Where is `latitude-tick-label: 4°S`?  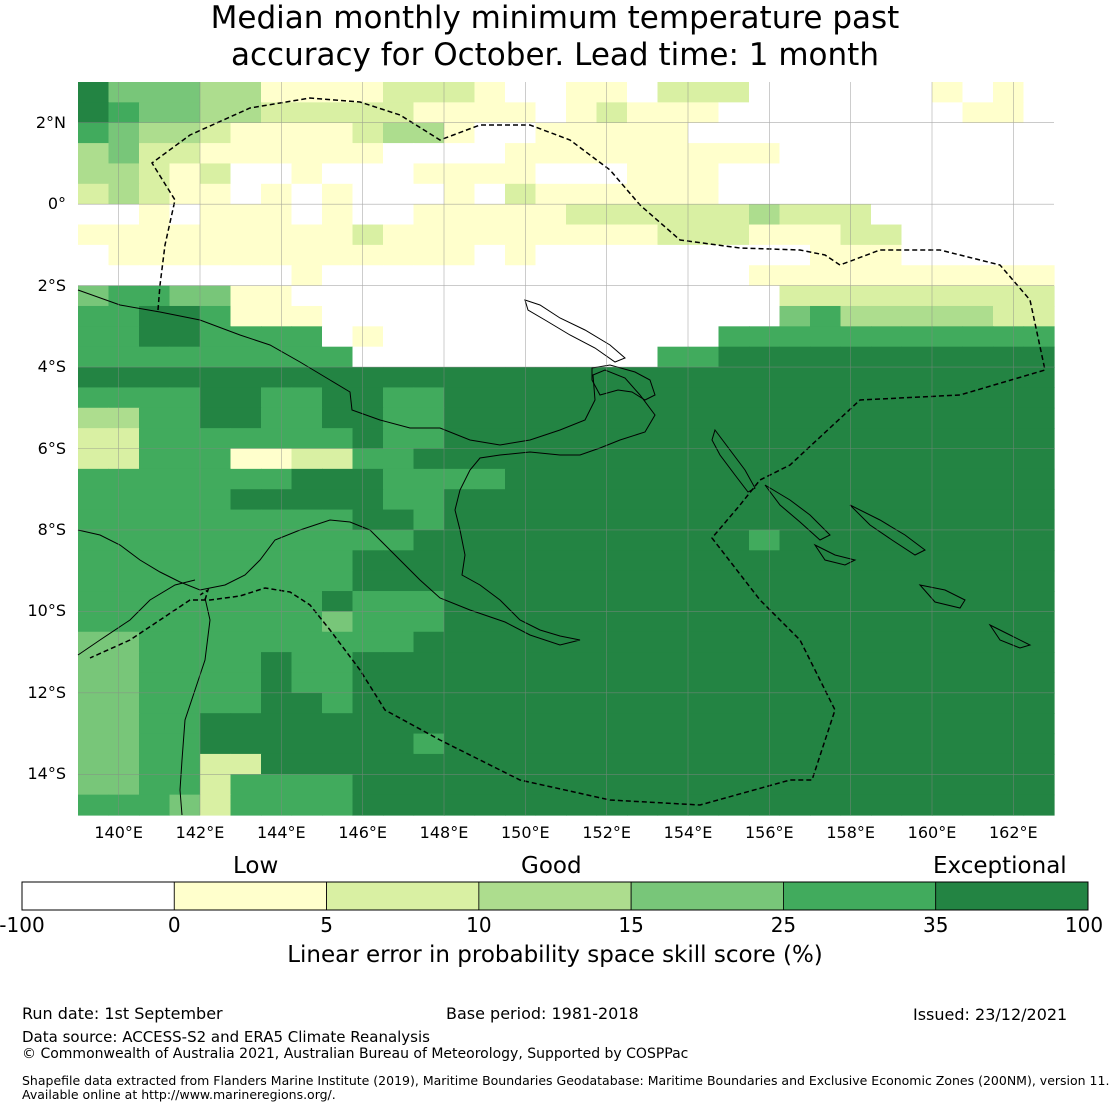 latitude-tick-label: 4°S is located at coordinates (51, 367).